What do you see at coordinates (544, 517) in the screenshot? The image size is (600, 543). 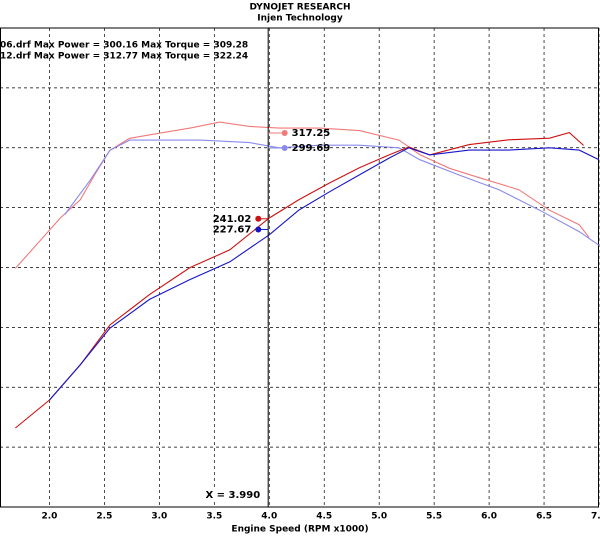 I see `x-tick-label: 6.5` at bounding box center [544, 517].